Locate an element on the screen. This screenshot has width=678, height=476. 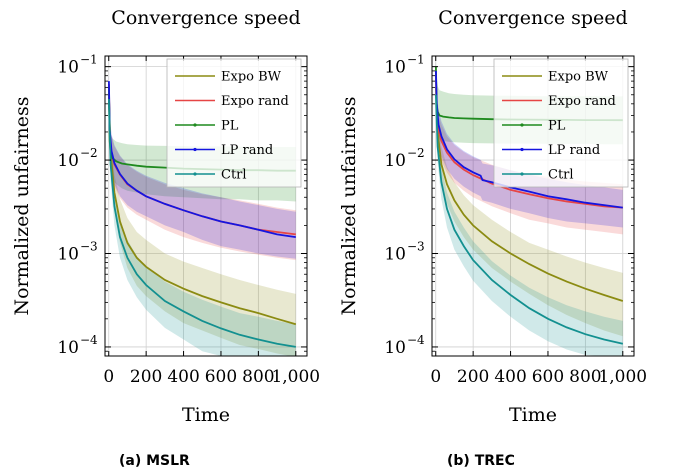
subfigure-caption: (a) MSLR is located at coordinates (154, 461).